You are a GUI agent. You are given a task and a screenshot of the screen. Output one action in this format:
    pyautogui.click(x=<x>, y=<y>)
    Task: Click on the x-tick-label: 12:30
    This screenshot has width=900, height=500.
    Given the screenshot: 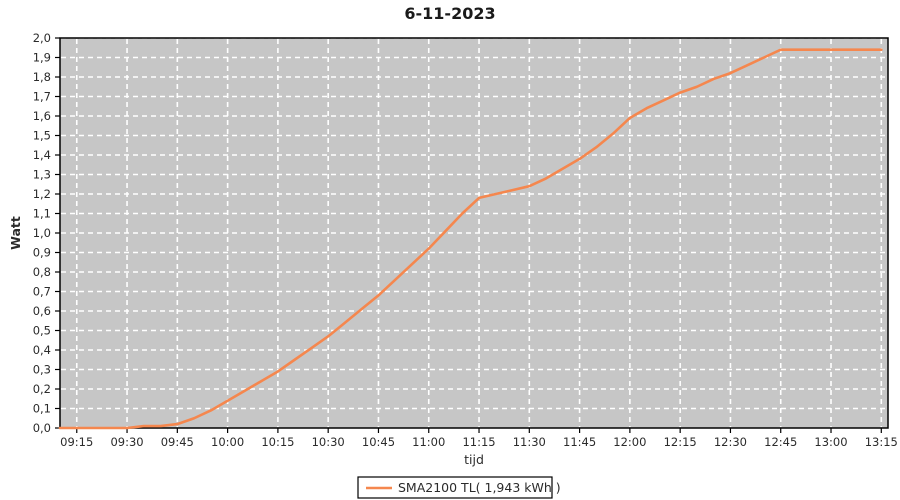 What is the action you would take?
    pyautogui.click(x=730, y=442)
    